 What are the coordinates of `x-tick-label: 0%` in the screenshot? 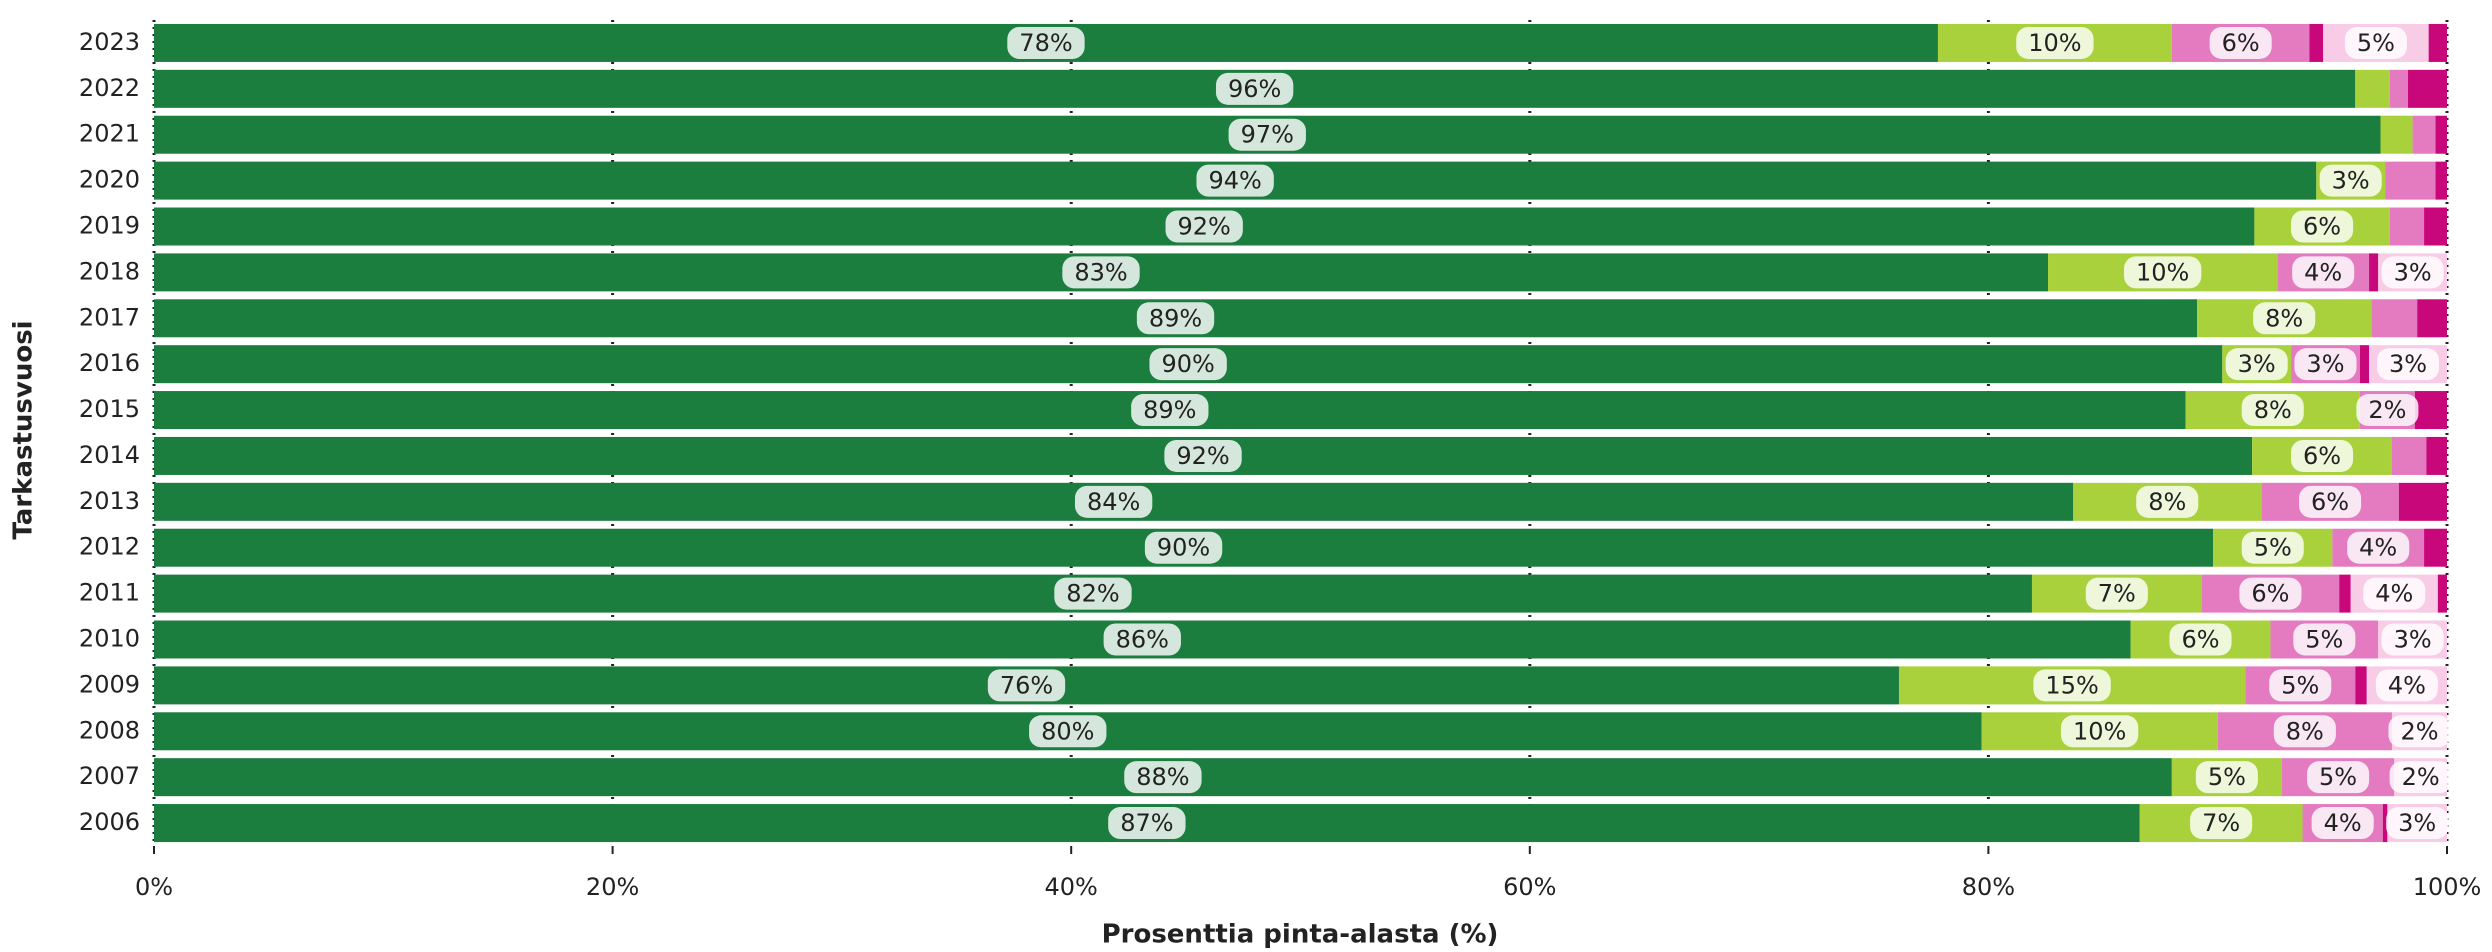 It's located at (154, 887).